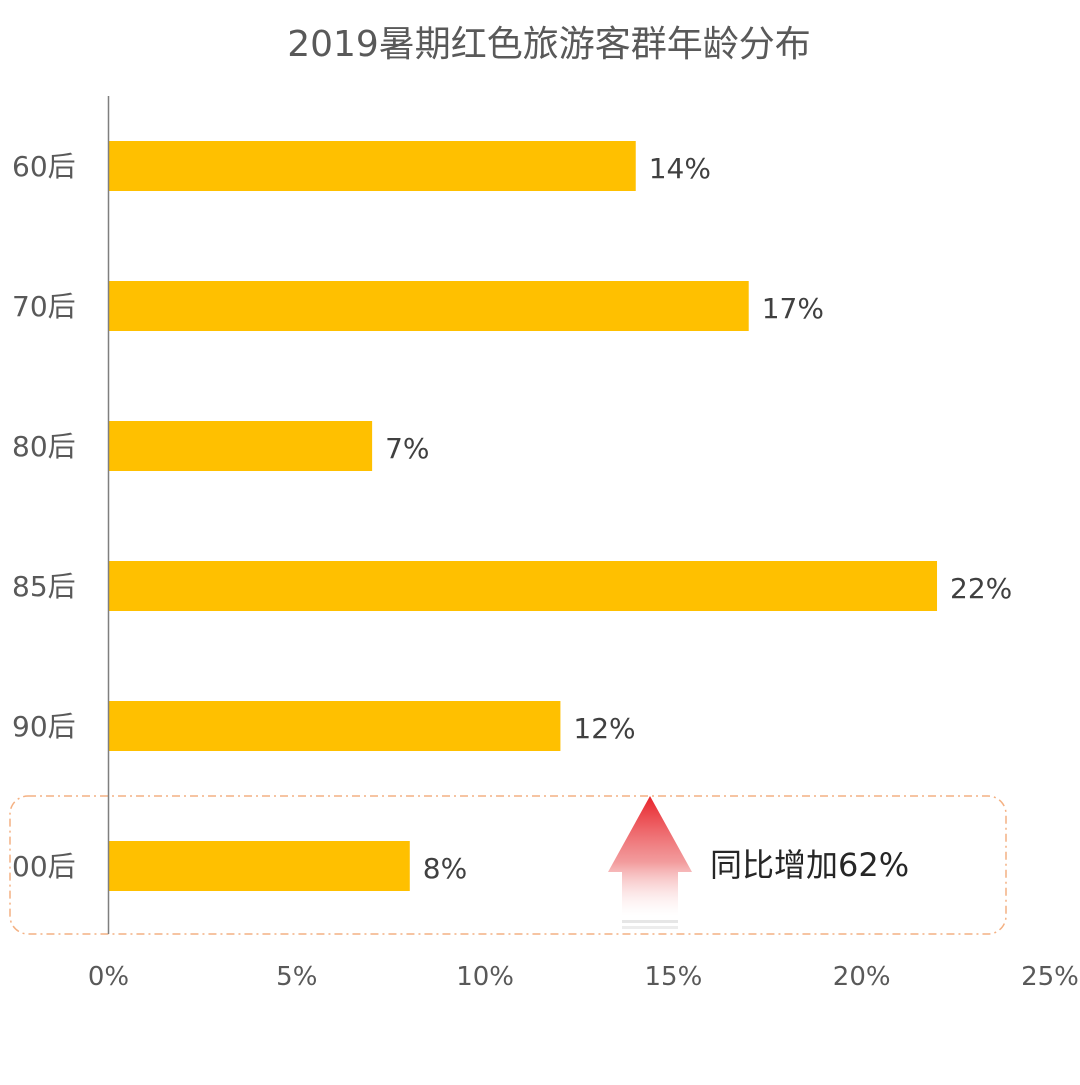 Image resolution: width=1080 pixels, height=1085 pixels. Describe the element at coordinates (583, 977) in the screenshot. I see `x-axis-ticks: 0% 5% 10% 15% 20% 25%` at that location.